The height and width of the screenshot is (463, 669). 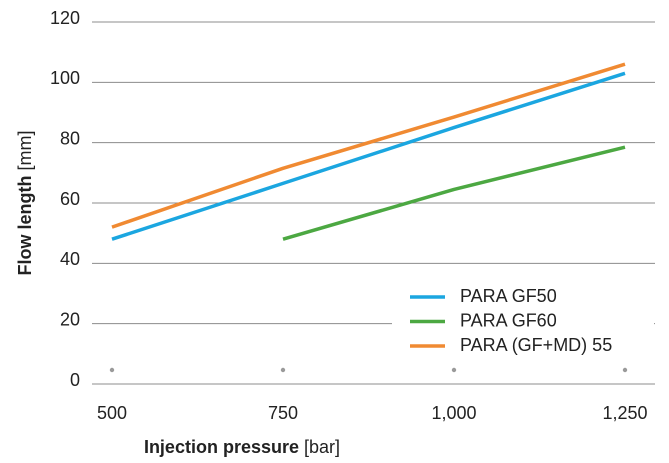 I want to click on y-tick-label: 80, so click(x=70, y=138).